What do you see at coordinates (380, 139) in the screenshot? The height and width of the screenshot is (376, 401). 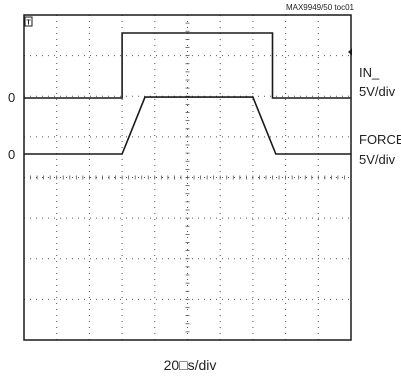 I see `force-channel-label: FORCE` at bounding box center [380, 139].